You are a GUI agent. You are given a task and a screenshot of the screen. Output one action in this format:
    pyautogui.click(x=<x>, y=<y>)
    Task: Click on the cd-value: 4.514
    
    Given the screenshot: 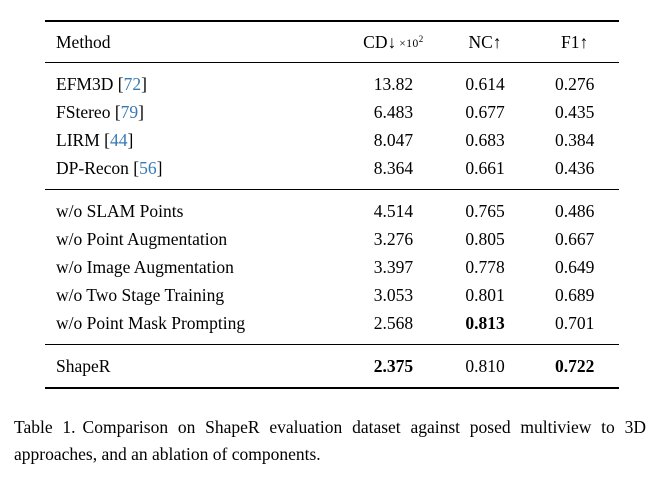 What is the action you would take?
    pyautogui.click(x=393, y=211)
    